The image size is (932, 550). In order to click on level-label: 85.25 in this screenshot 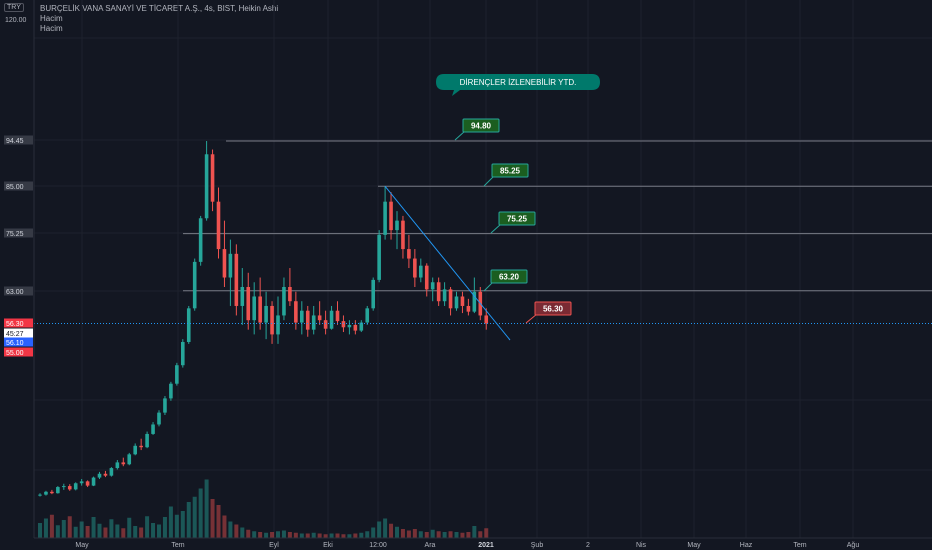, I will do `click(506, 175)`.